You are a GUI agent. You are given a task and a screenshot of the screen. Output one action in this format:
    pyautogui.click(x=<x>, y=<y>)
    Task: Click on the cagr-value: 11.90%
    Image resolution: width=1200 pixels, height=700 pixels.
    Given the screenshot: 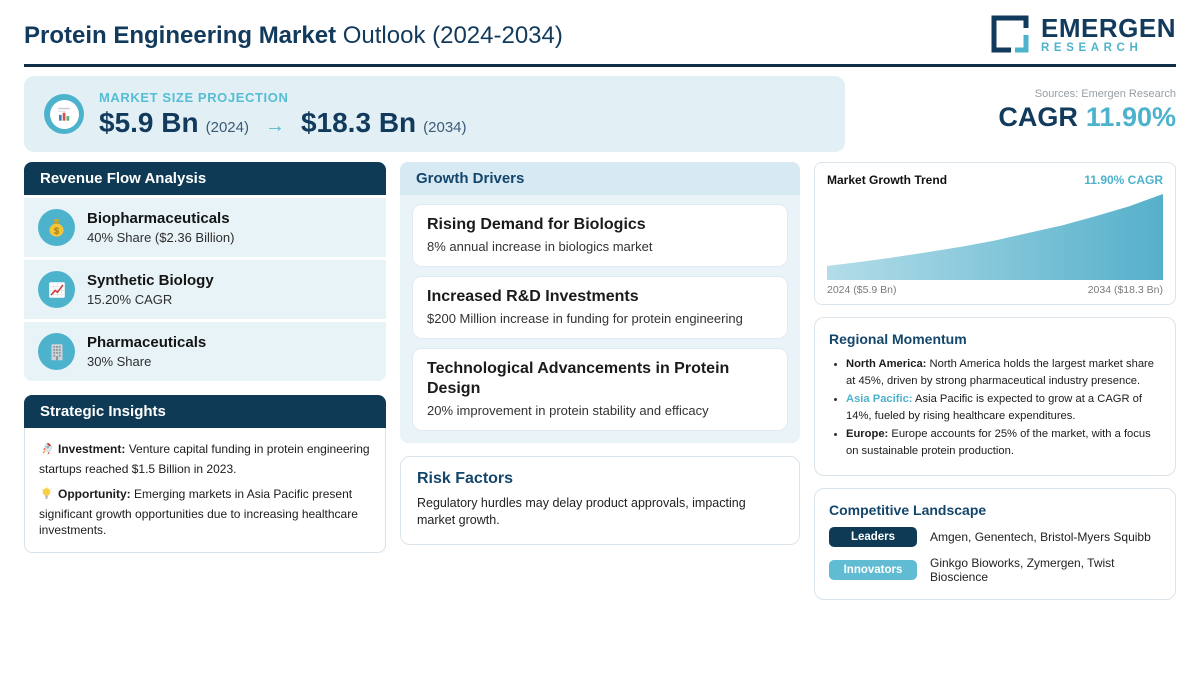 What is the action you would take?
    pyautogui.click(x=1130, y=117)
    